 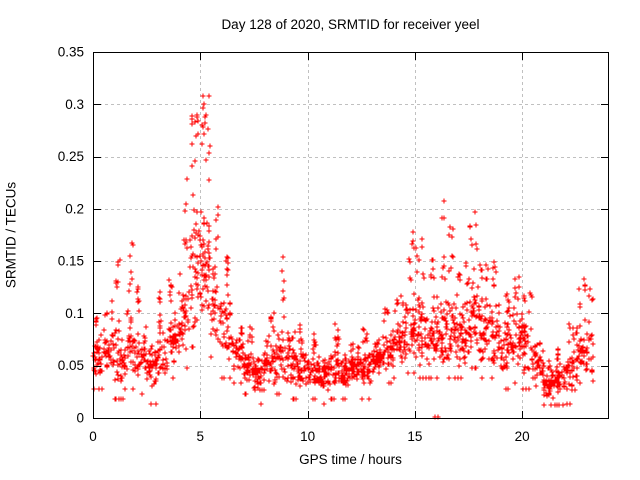 What do you see at coordinates (80, 418) in the screenshot?
I see `y-tick-label: 0` at bounding box center [80, 418].